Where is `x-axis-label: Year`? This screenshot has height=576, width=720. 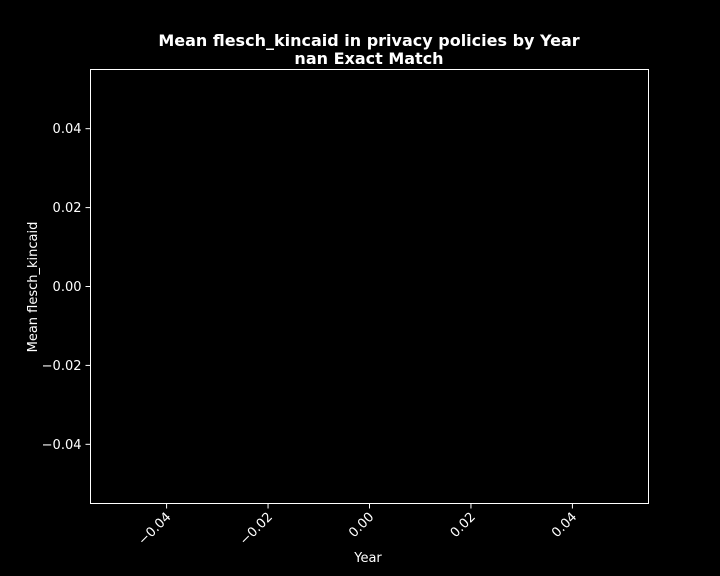 x-axis-label: Year is located at coordinates (367, 558).